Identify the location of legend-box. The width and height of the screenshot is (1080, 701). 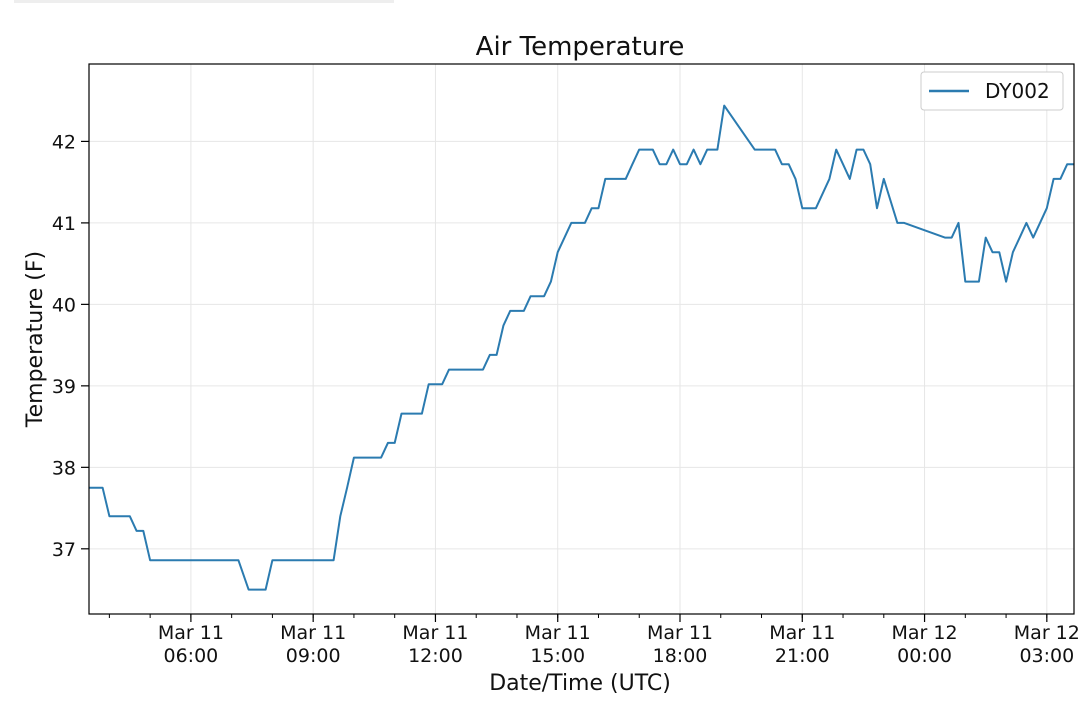
(992, 91).